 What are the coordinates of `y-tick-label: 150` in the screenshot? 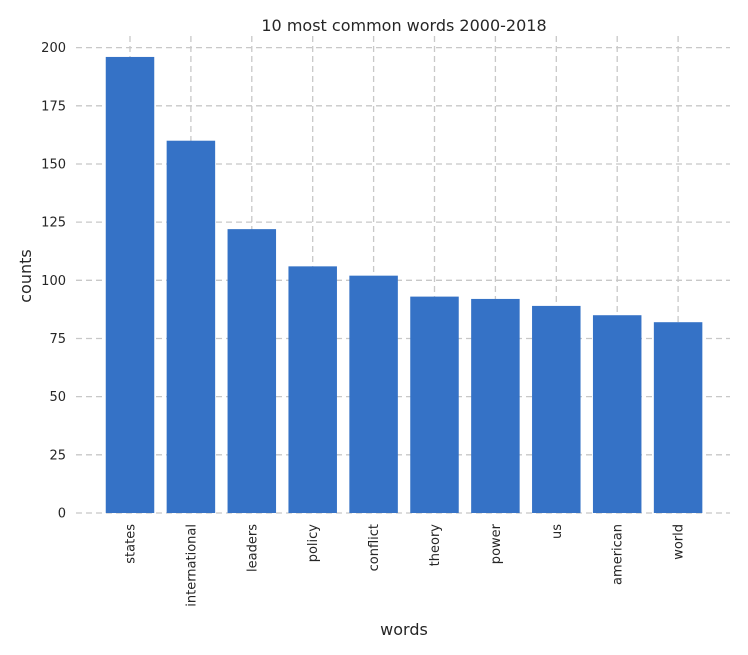 It's located at (53, 164).